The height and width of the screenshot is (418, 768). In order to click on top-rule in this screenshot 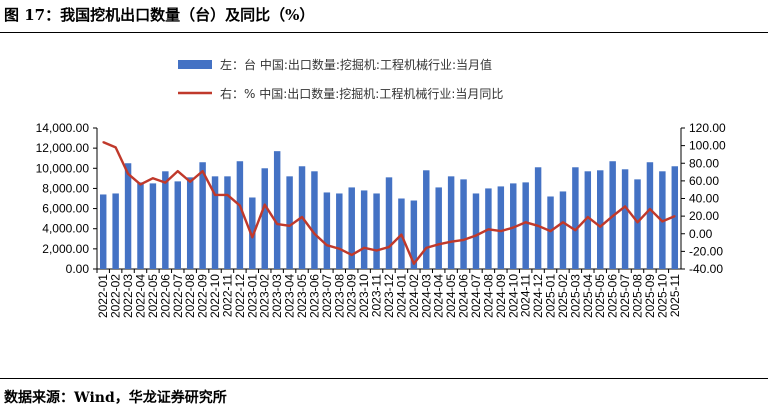, I will do `click(384, 32)`.